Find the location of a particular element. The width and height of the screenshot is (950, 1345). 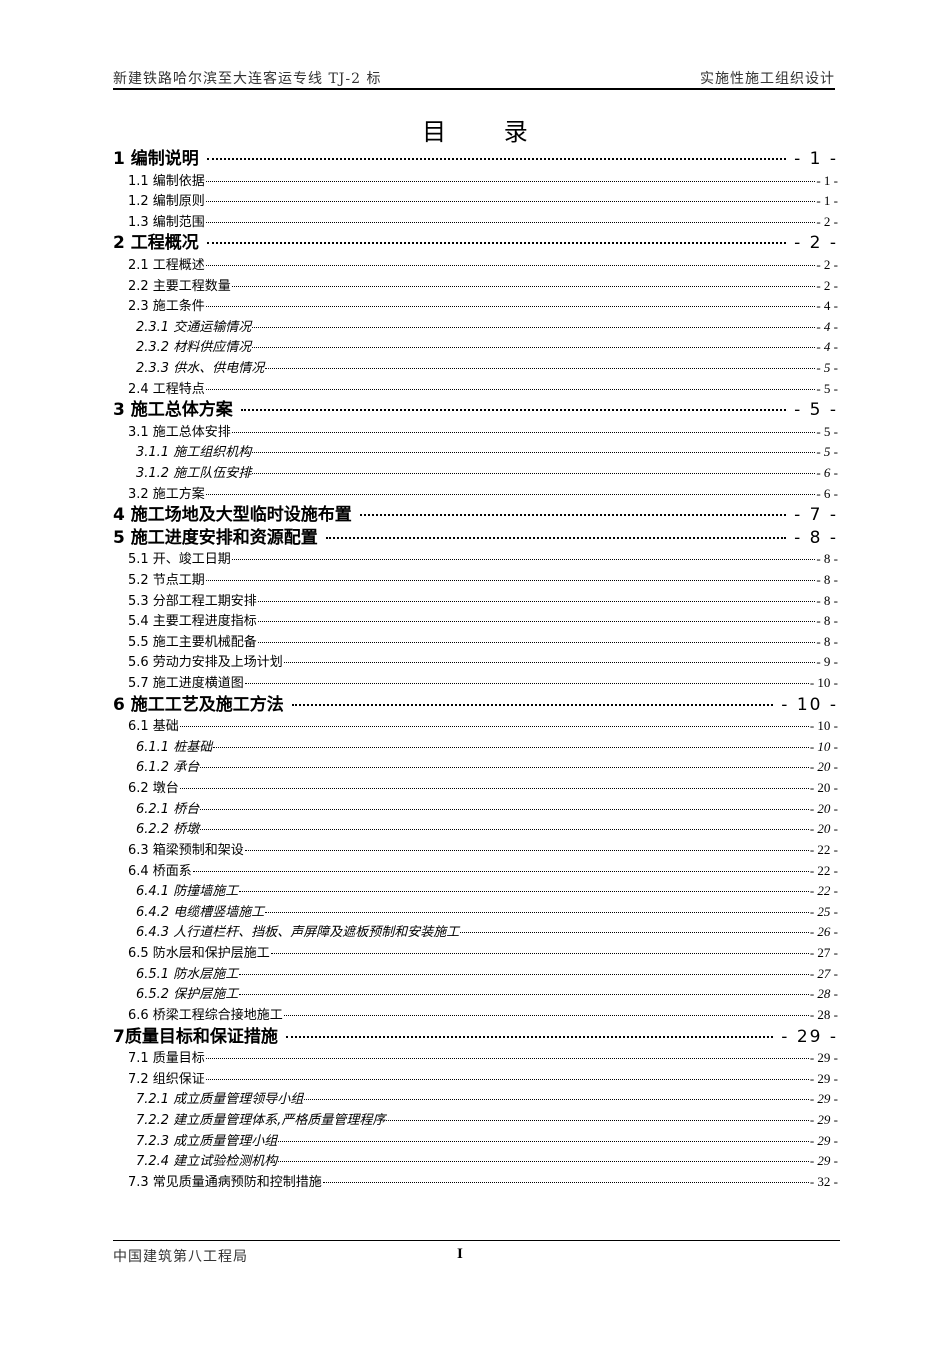

toc-entry: 2.2 主要工程数量 - 2 - is located at coordinates (475, 286).